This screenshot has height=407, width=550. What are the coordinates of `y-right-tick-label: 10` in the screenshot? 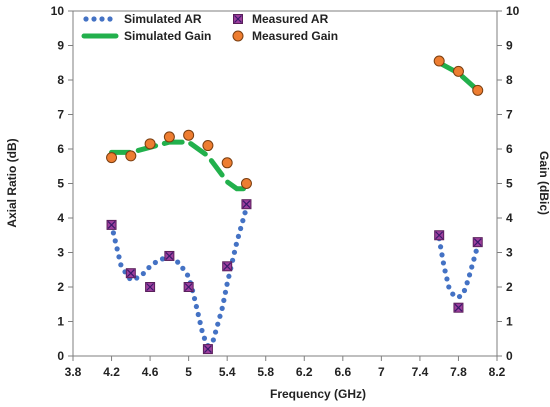 It's located at (513, 11).